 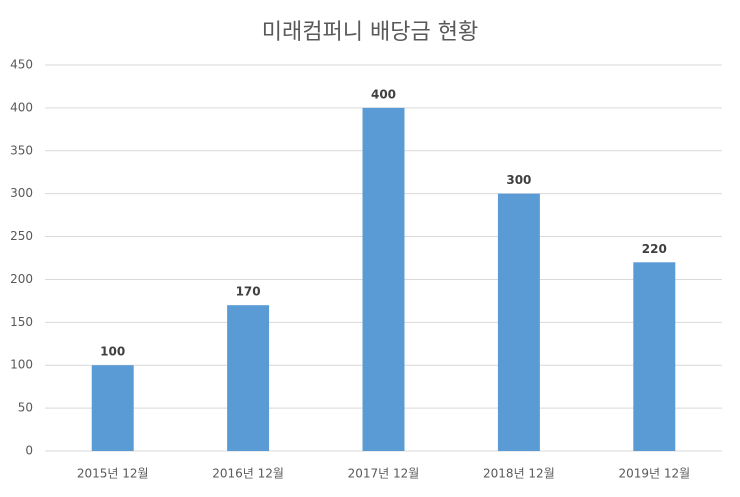 I want to click on y-tick-label: 100, so click(x=21, y=365).